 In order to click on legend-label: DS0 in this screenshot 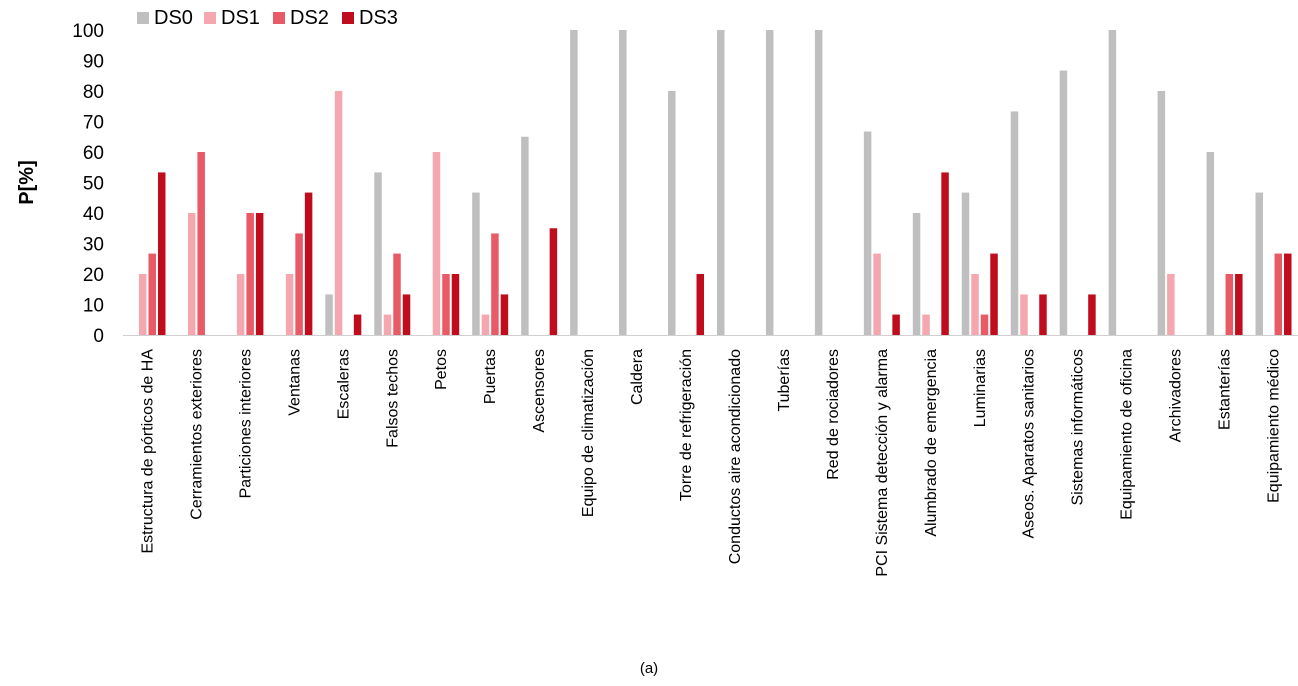, I will do `click(173, 18)`.